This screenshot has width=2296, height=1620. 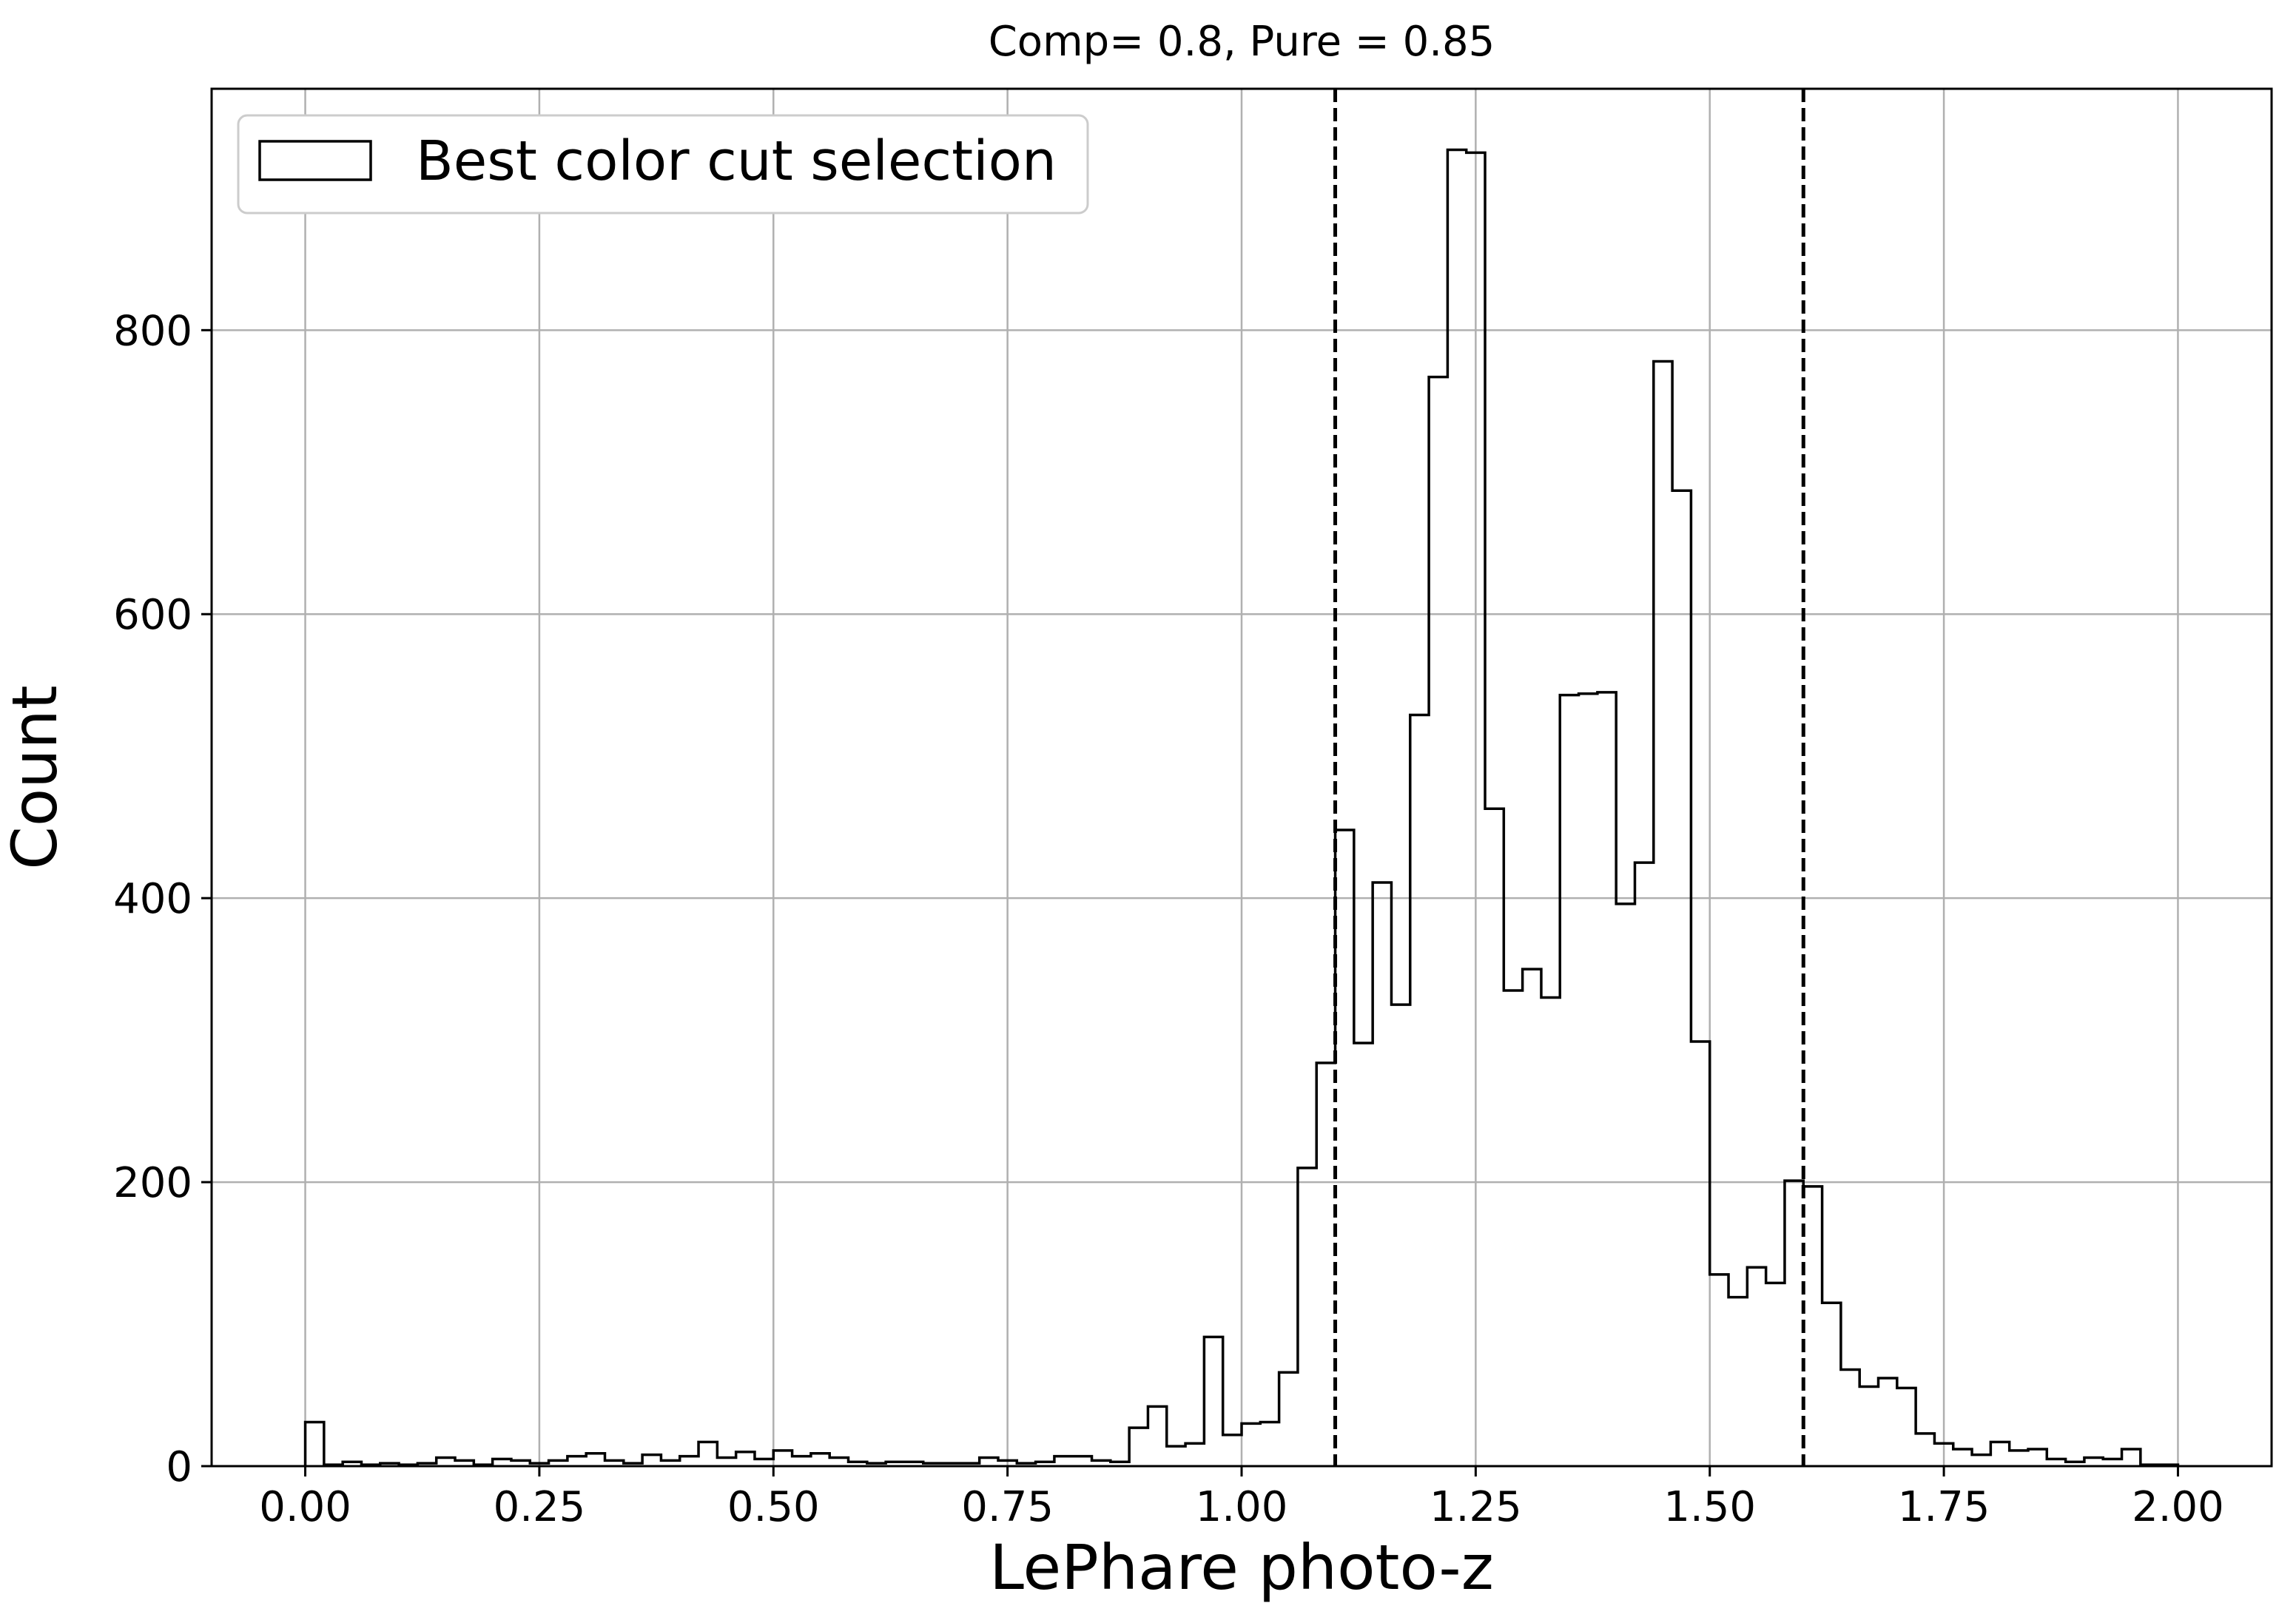 I want to click on y-axis-ticks: 0 200 400 600 800, so click(x=162, y=899).